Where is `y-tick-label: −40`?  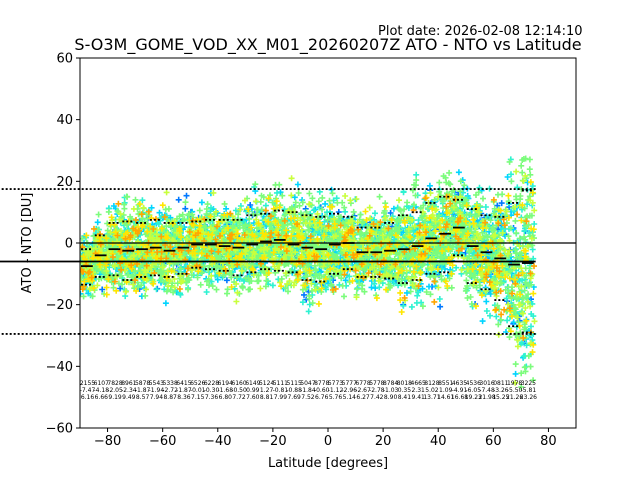
y-tick-label: −40 is located at coordinates (59, 367).